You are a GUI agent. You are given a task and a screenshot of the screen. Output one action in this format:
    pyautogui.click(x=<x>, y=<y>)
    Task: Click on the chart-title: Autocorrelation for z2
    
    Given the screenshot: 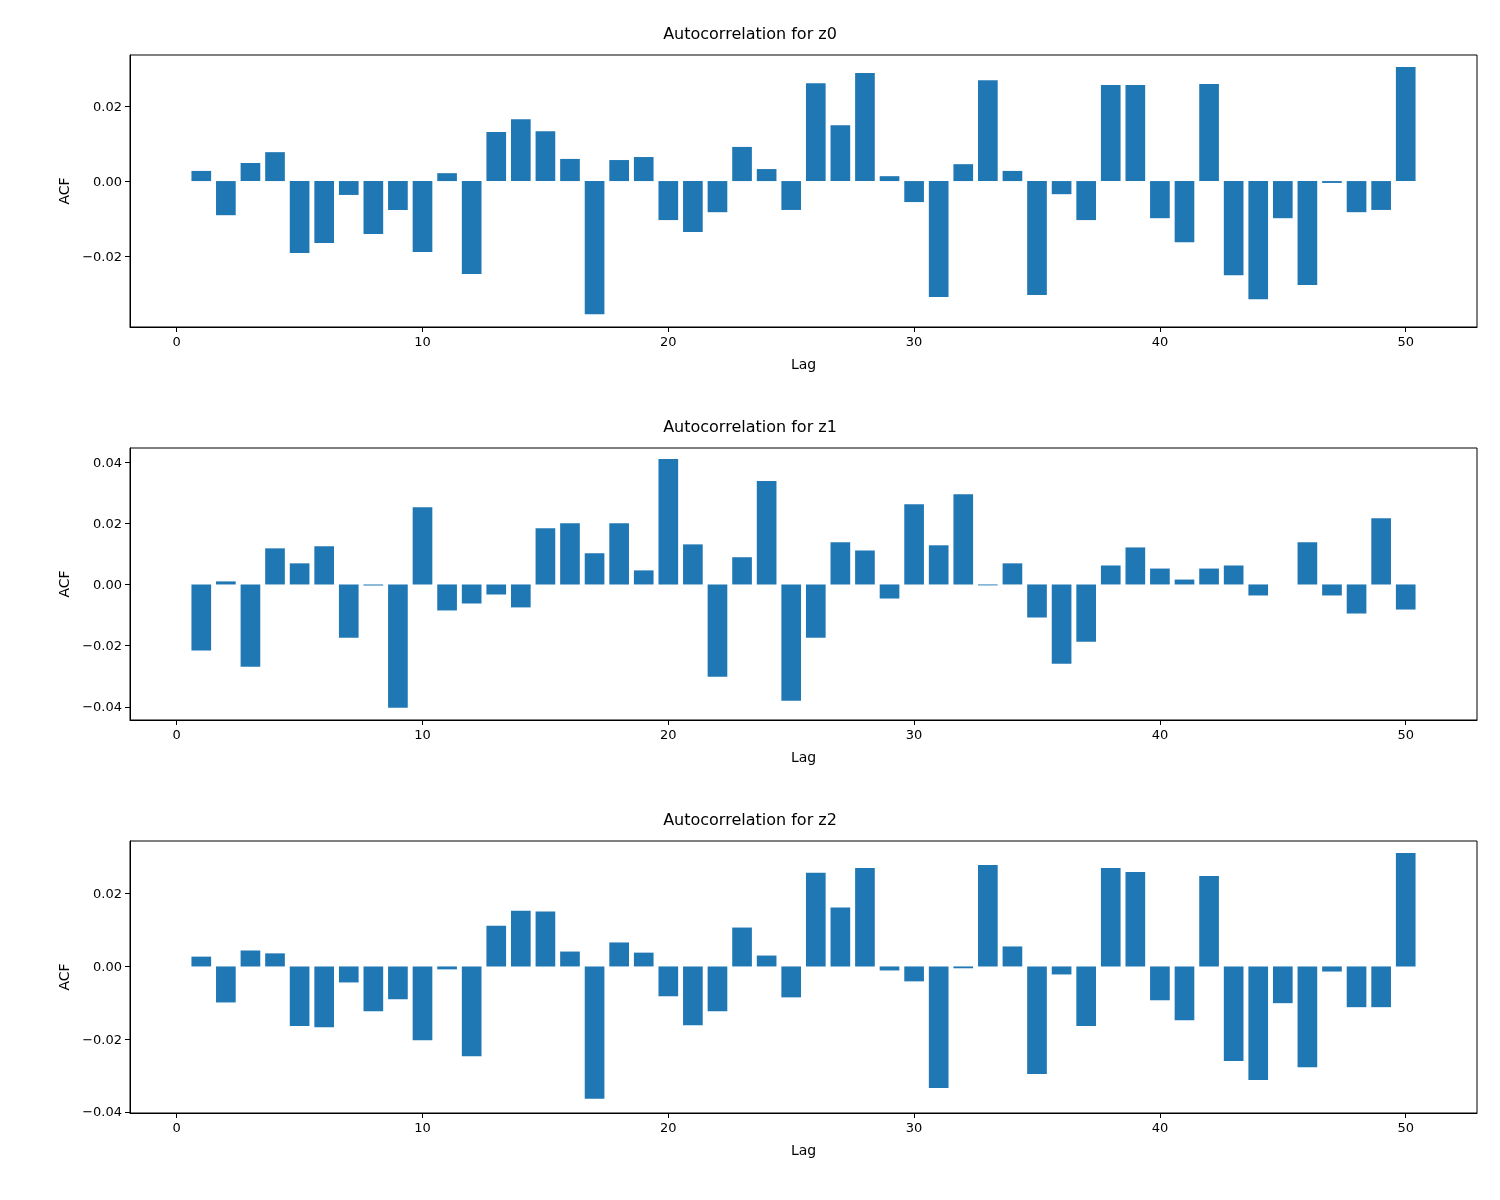 What is the action you would take?
    pyautogui.click(x=750, y=819)
    